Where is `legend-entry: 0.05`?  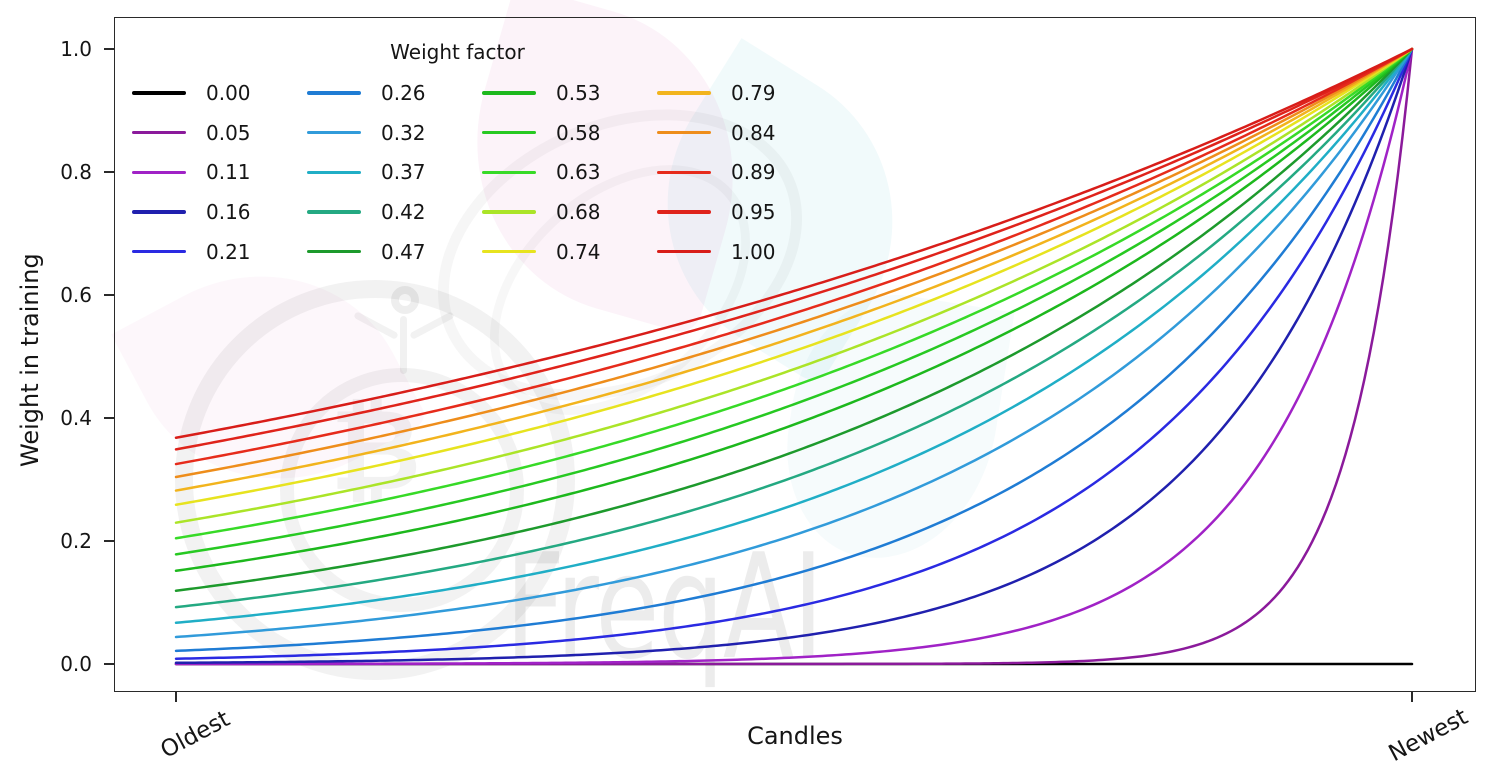
legend-entry: 0.05 is located at coordinates (219, 133).